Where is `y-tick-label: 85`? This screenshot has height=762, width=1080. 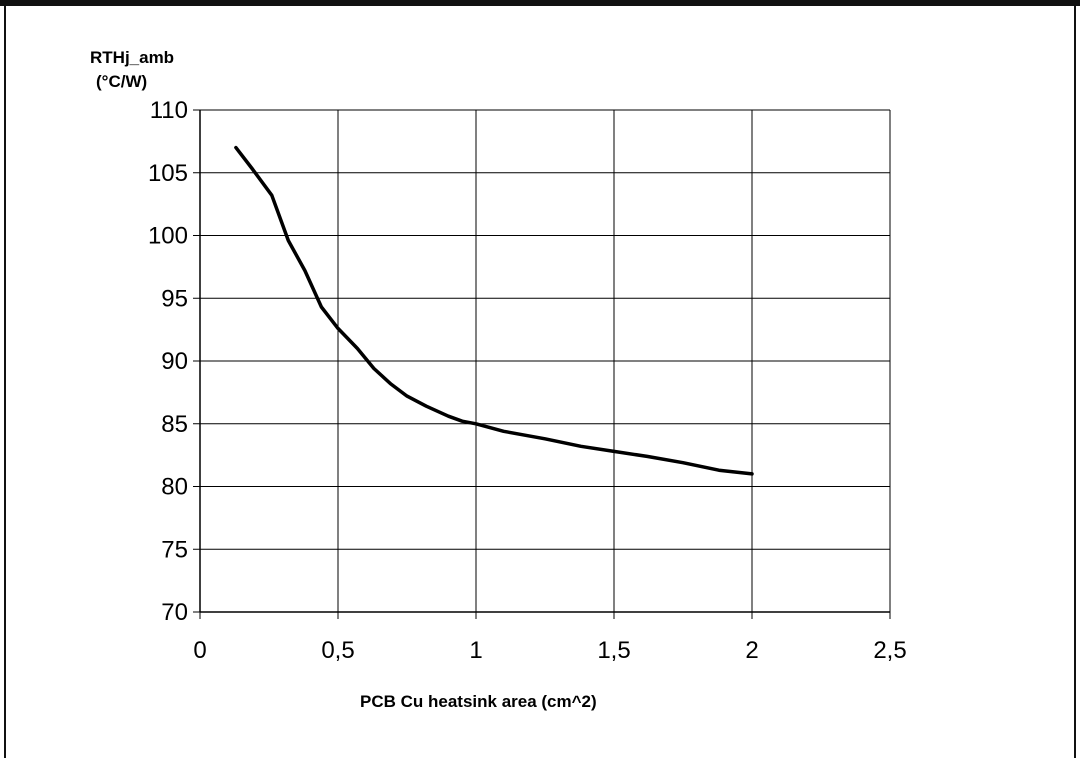 y-tick-label: 85 is located at coordinates (174, 424).